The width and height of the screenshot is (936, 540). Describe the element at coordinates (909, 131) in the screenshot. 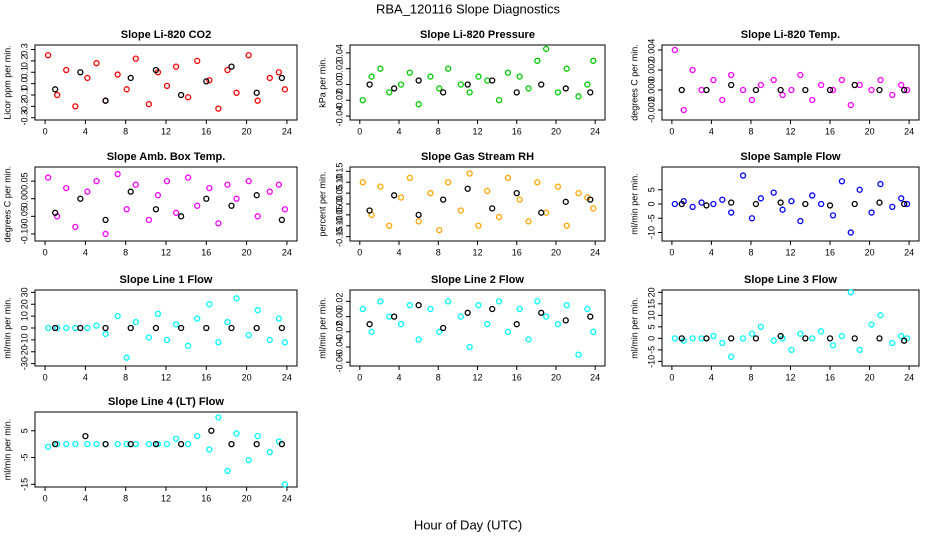

I see `x-tick-label: 24` at that location.